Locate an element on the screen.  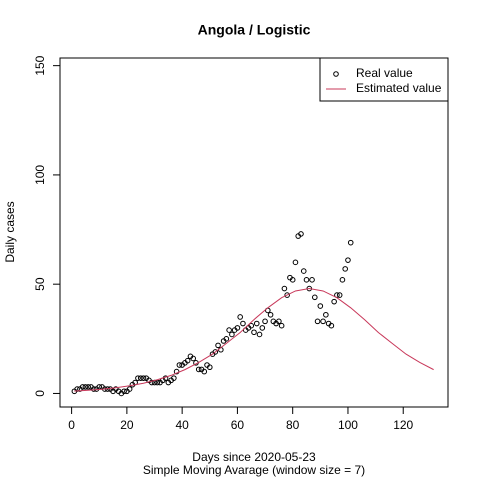
x-tick-label: 40 is located at coordinates (182, 425).